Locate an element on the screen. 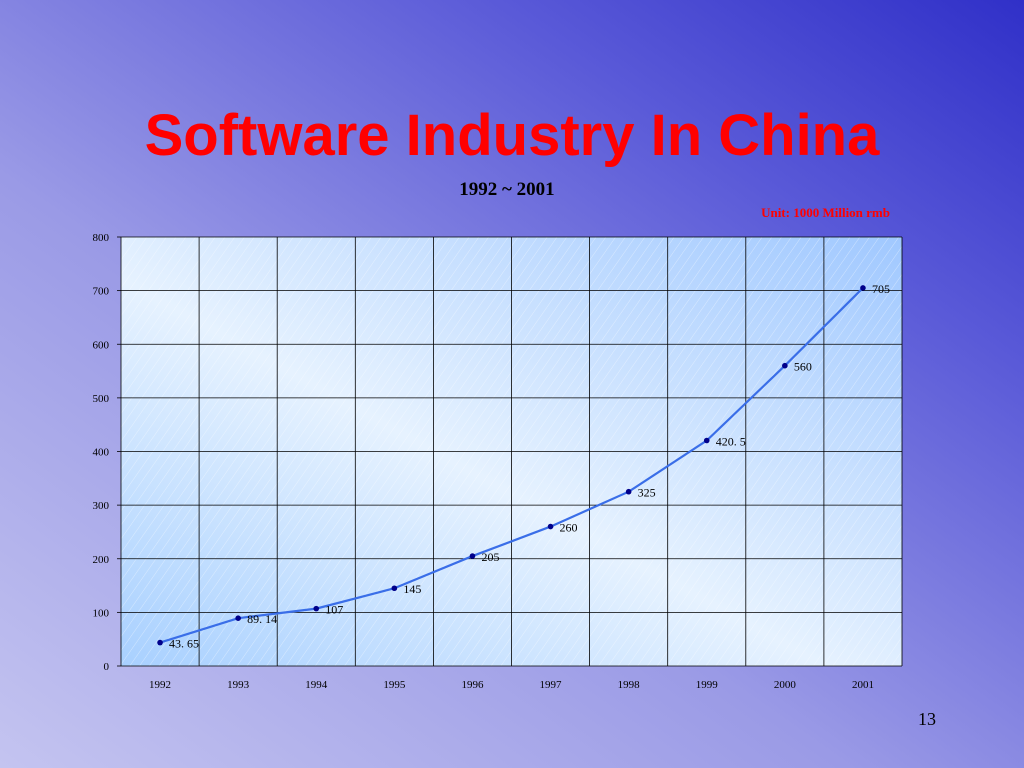 The image size is (1024, 768). data-label: 89. 14 is located at coordinates (262, 619).